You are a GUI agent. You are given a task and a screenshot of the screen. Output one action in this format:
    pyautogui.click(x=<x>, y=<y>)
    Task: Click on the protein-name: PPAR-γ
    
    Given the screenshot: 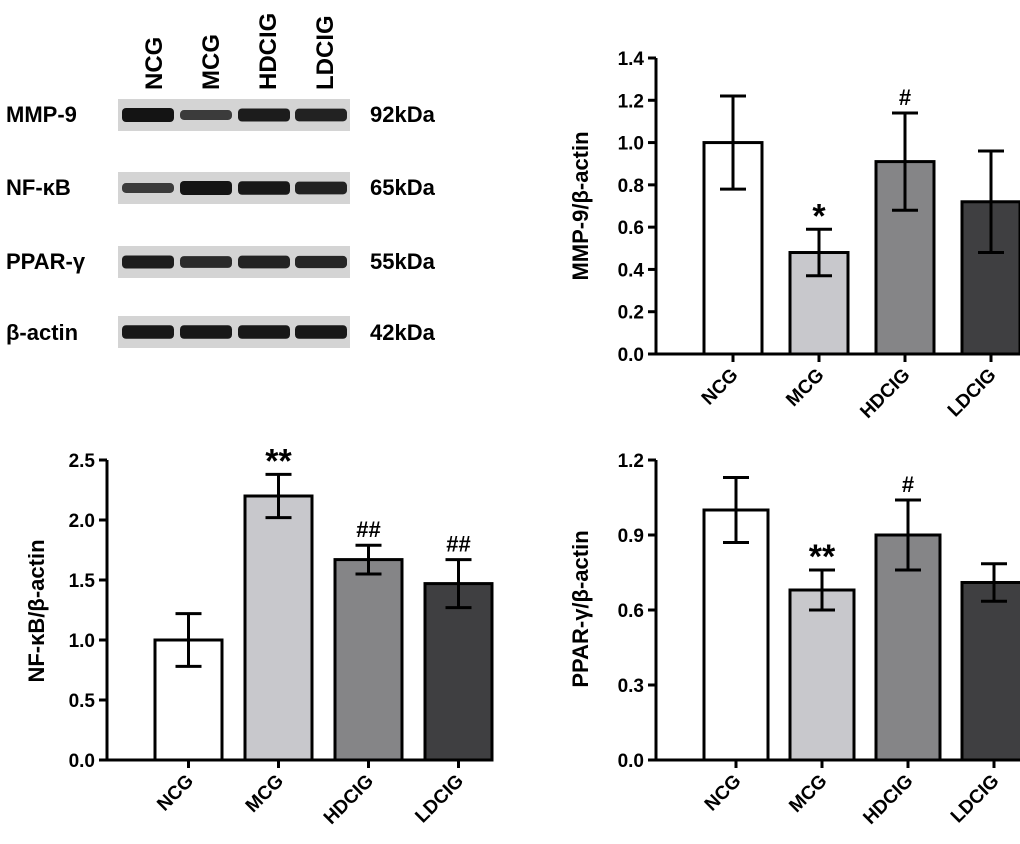 What is the action you would take?
    pyautogui.click(x=46, y=261)
    